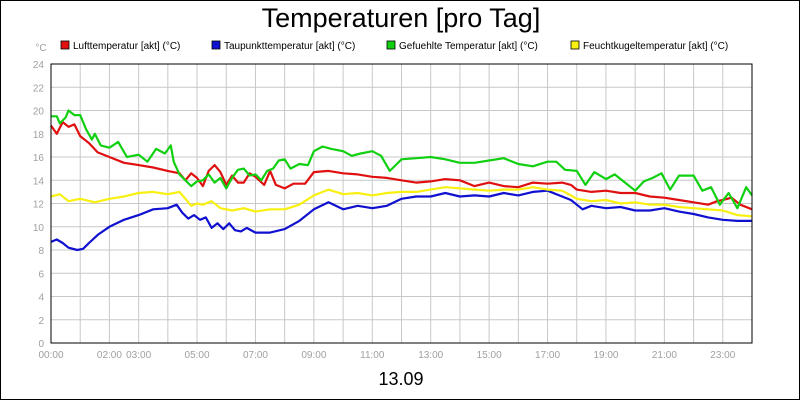  What do you see at coordinates (41, 274) in the screenshot?
I see `y-tick-label: 6` at bounding box center [41, 274].